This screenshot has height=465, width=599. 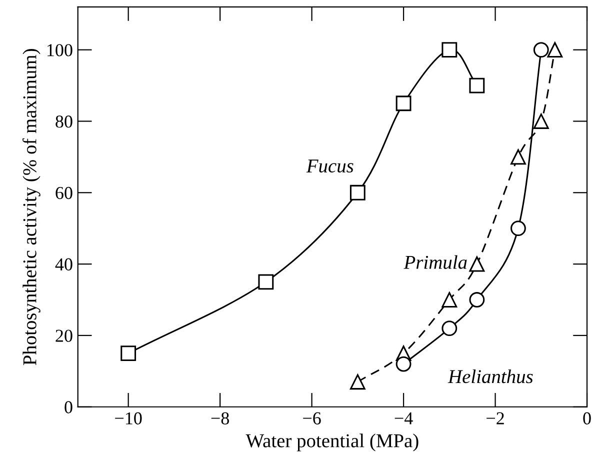 I want to click on series-label: Helianthus, so click(x=490, y=376).